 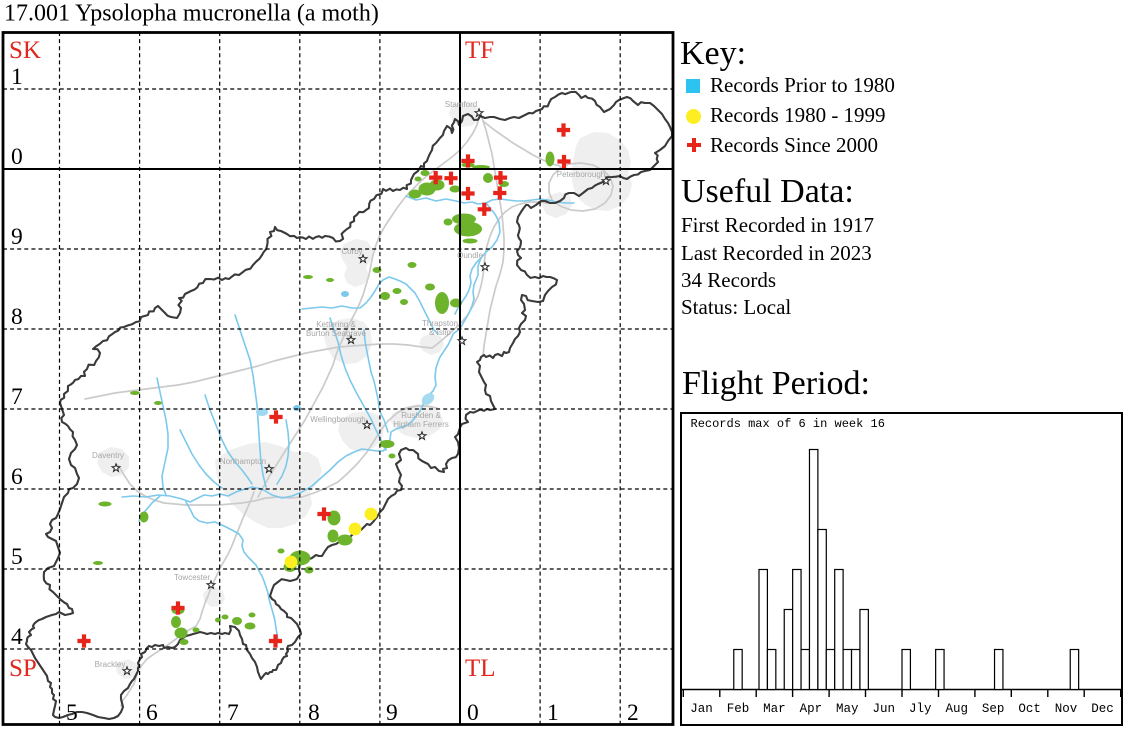 I want to click on svg-text: Records max of 6 in week 16, so click(x=788, y=424).